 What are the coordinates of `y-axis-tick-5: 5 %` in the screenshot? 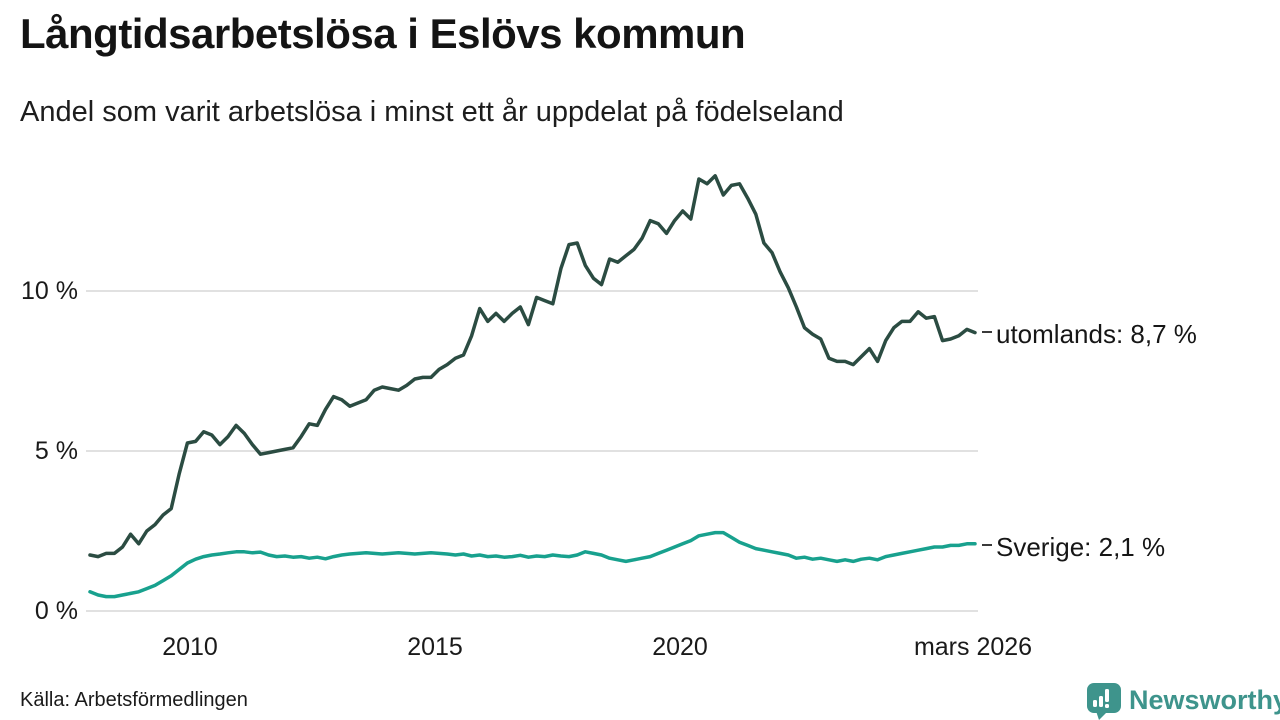 It's located at (56, 451).